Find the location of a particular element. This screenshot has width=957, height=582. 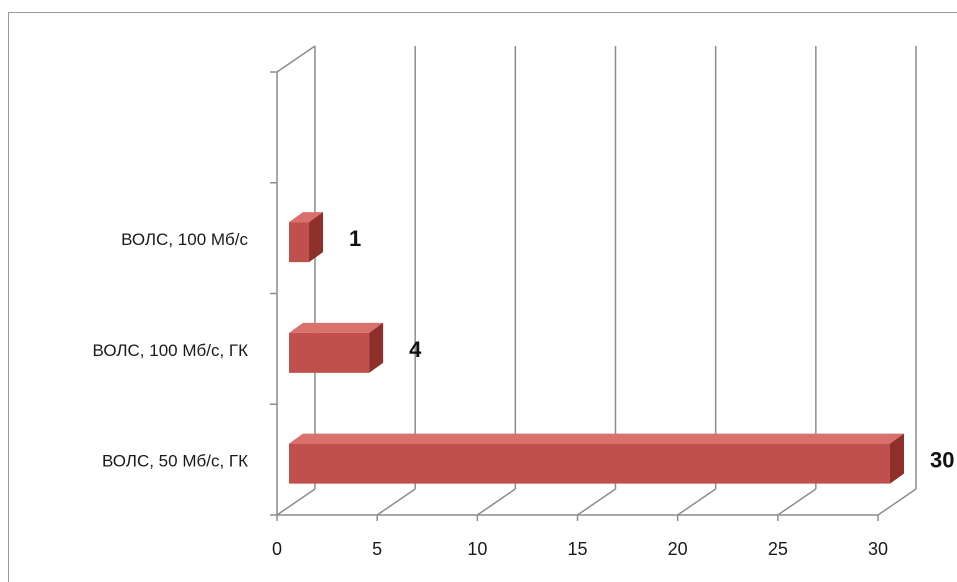

x-tick-labels: 0 5 10 15 20 25 30 is located at coordinates (580, 549).